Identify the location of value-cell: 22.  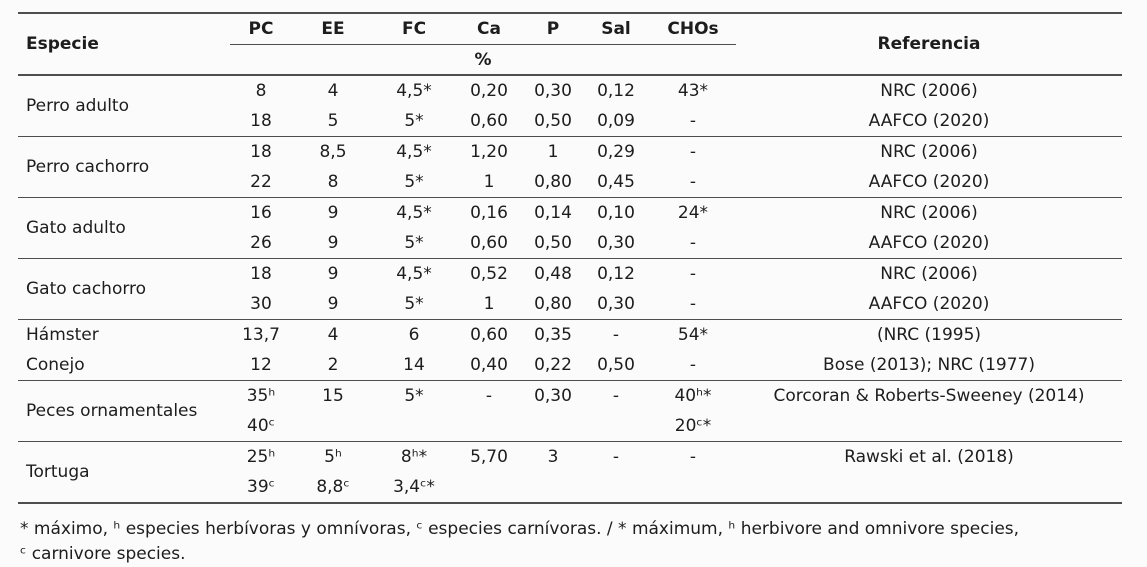
(261, 182).